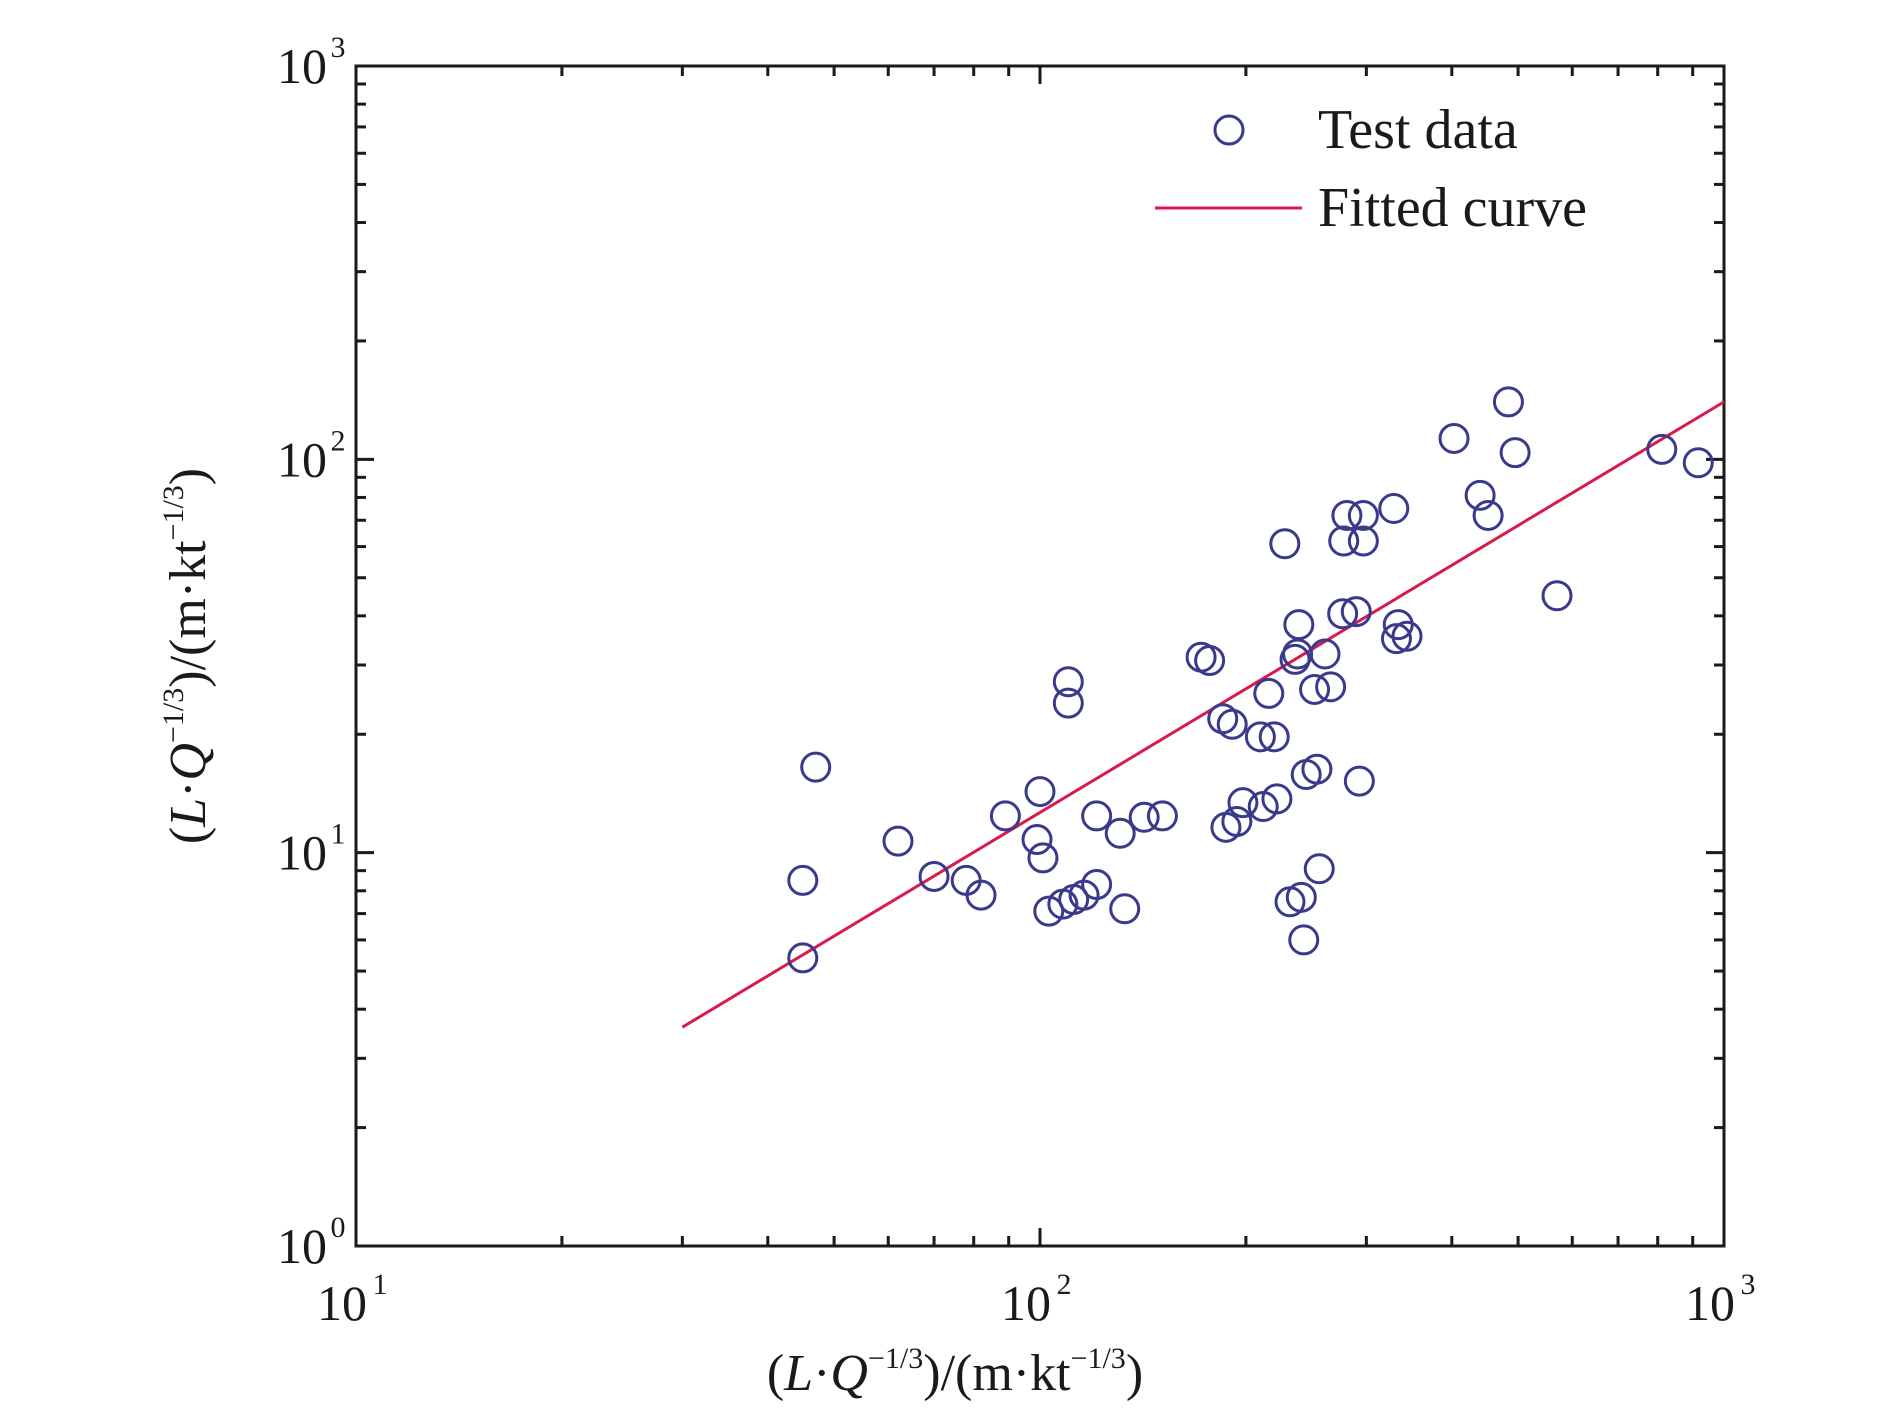 The width and height of the screenshot is (1890, 1417). I want to click on y-axis-title: (L·Q−1/3)/(m·kt−1/3), so click(187, 656).